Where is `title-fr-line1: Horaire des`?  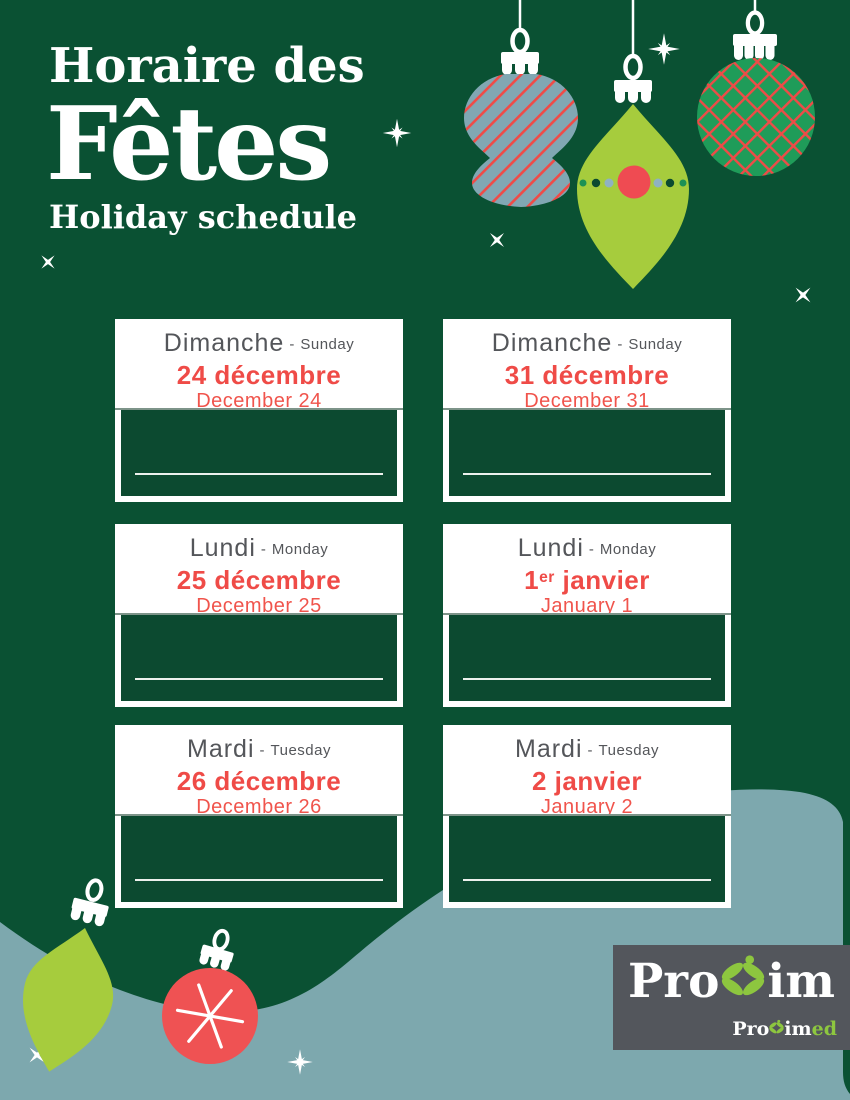 title-fr-line1: Horaire des is located at coordinates (207, 66).